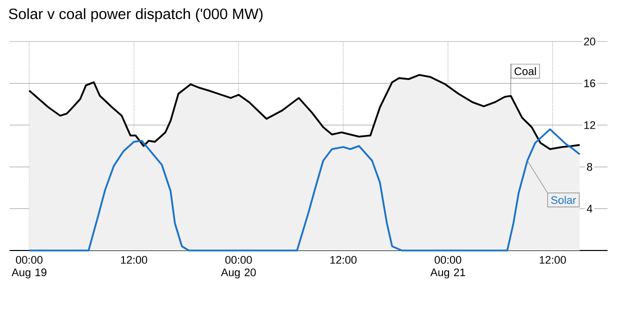 The height and width of the screenshot is (332, 620). Describe the element at coordinates (590, 125) in the screenshot. I see `y-tick-label: 12` at that location.